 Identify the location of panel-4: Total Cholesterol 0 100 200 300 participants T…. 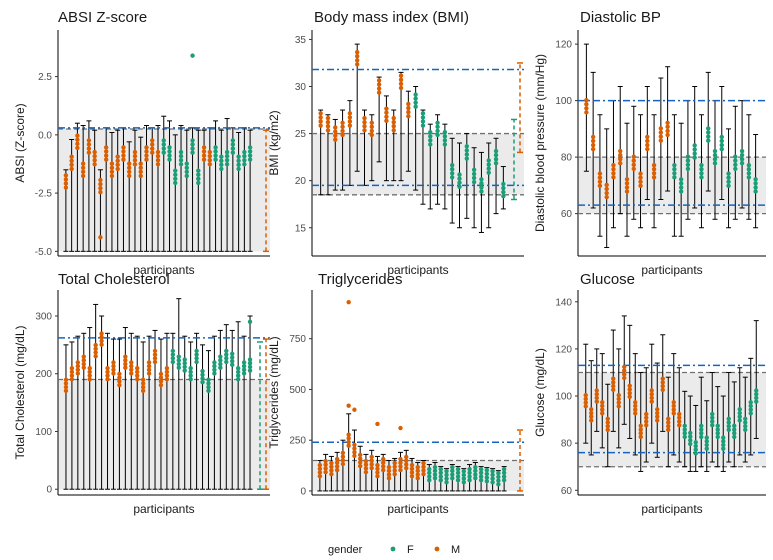
(141, 393).